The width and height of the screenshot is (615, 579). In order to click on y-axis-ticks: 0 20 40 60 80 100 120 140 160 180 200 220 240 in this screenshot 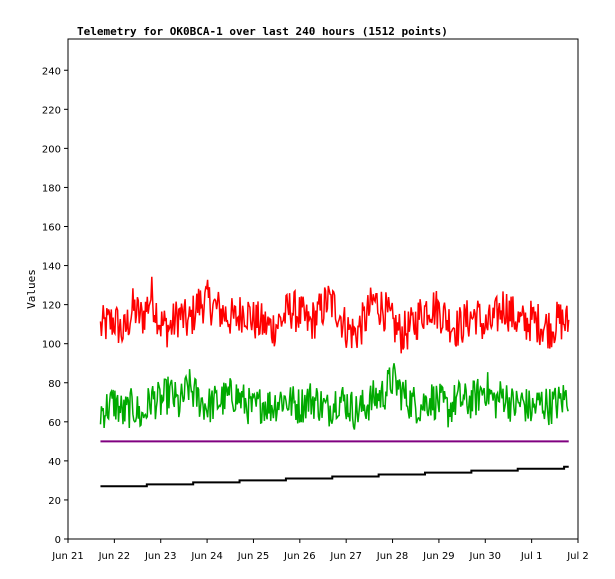, I will do `click(55, 306)`.